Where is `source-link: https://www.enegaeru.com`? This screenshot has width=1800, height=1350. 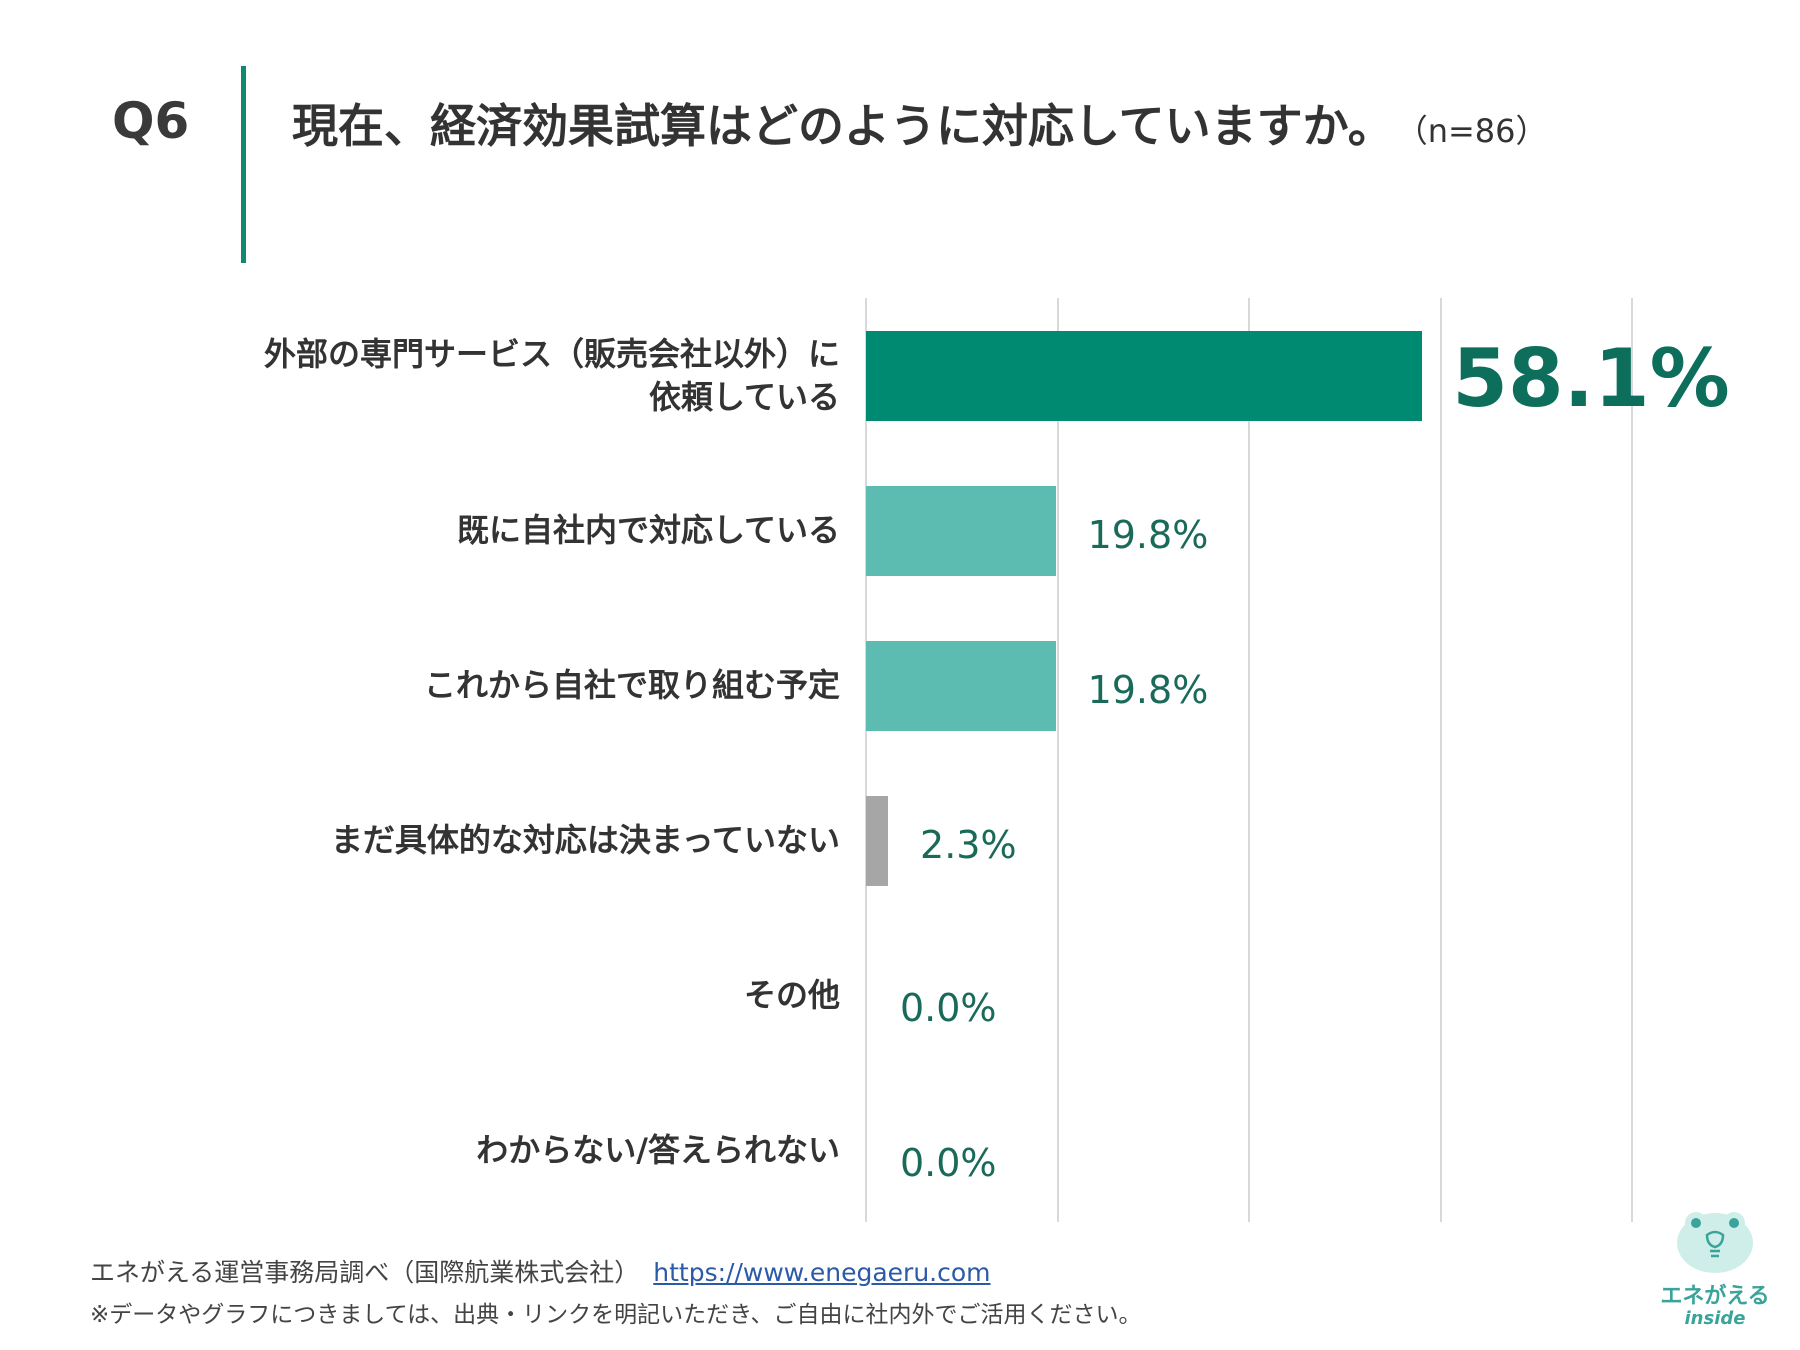
source-link: https://www.enegaeru.com is located at coordinates (822, 1272).